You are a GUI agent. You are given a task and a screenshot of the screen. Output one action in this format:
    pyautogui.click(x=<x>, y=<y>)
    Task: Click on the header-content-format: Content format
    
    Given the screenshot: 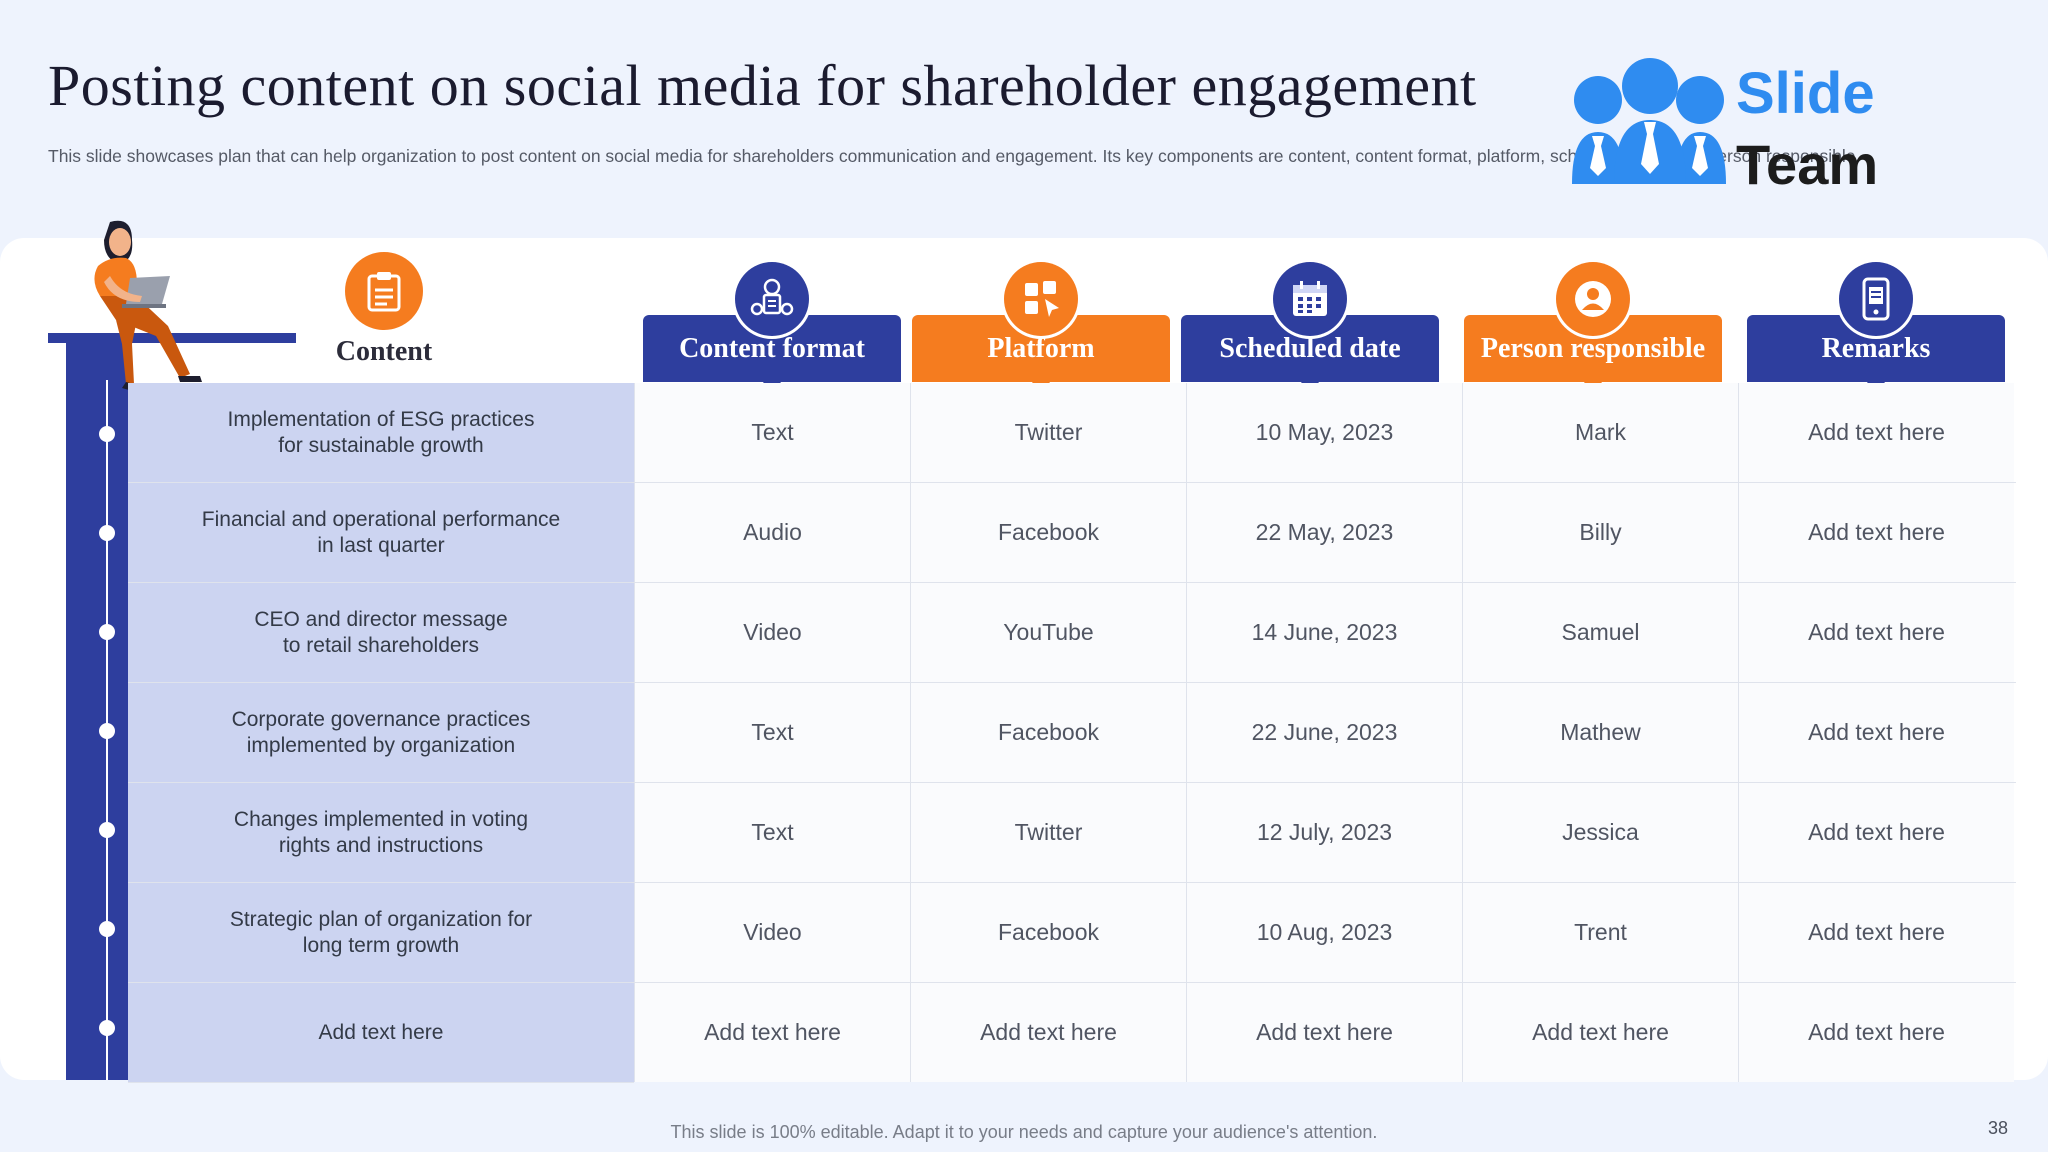 What is the action you would take?
    pyautogui.click(x=772, y=328)
    